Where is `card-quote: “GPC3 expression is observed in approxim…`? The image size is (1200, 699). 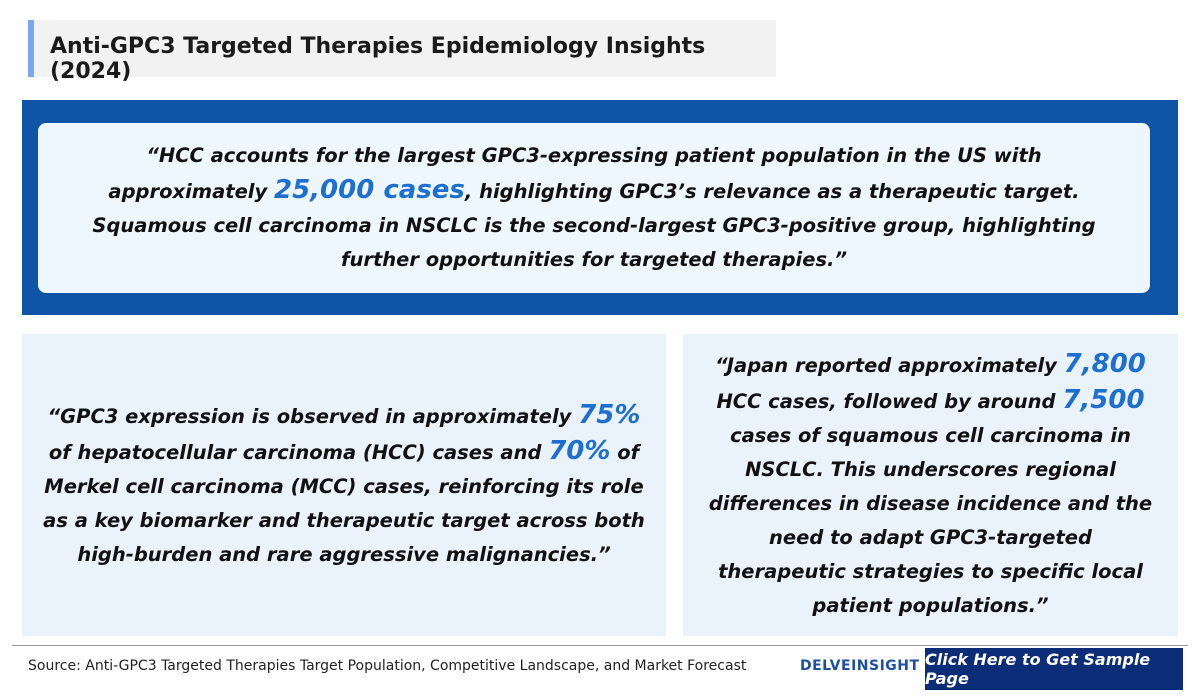
card-quote: “GPC3 expression is observed in approxim… is located at coordinates (344, 485).